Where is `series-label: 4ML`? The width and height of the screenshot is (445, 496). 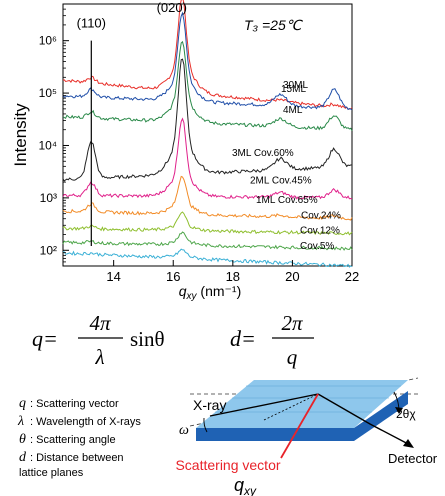 series-label: 4ML is located at coordinates (293, 110).